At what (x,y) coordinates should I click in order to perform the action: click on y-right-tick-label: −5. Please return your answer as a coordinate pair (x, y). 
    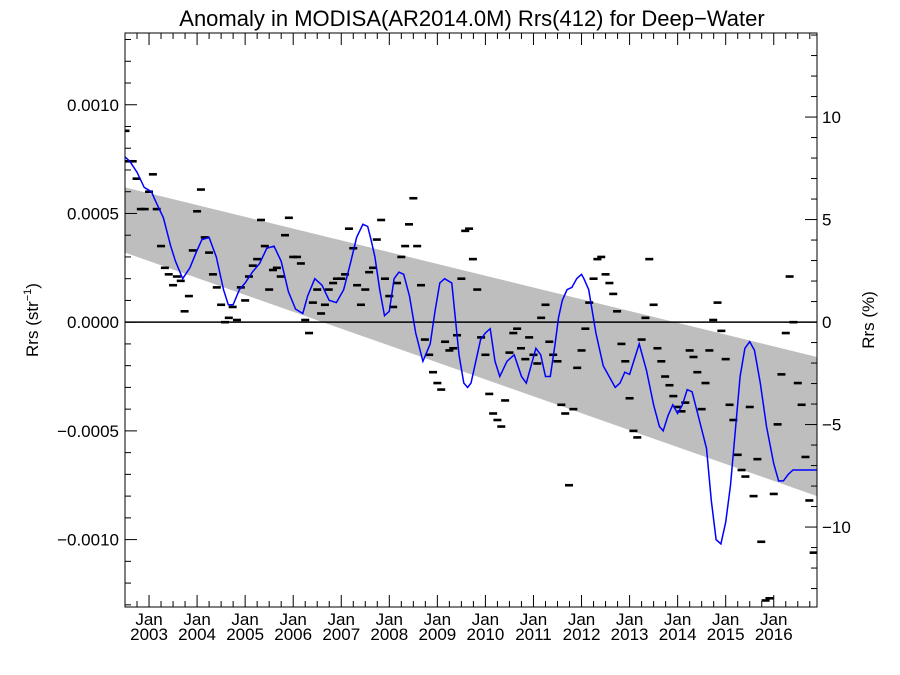
    Looking at the image, I should click on (831, 425).